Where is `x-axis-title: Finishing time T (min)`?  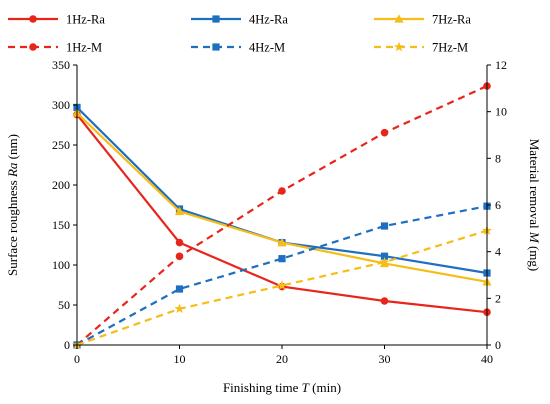
x-axis-title: Finishing time T (min) is located at coordinates (282, 387).